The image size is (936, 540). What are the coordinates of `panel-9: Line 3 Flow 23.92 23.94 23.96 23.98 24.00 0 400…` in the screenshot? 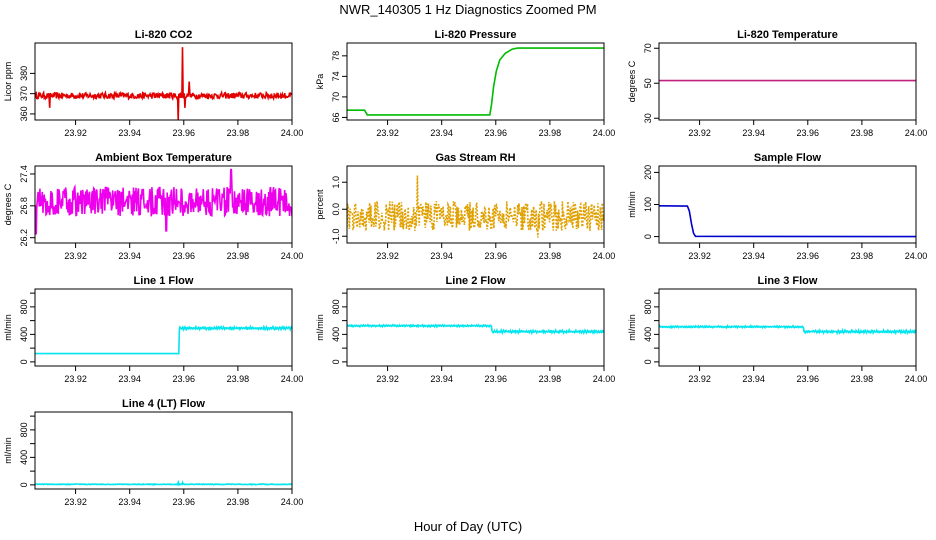 It's located at (777, 329).